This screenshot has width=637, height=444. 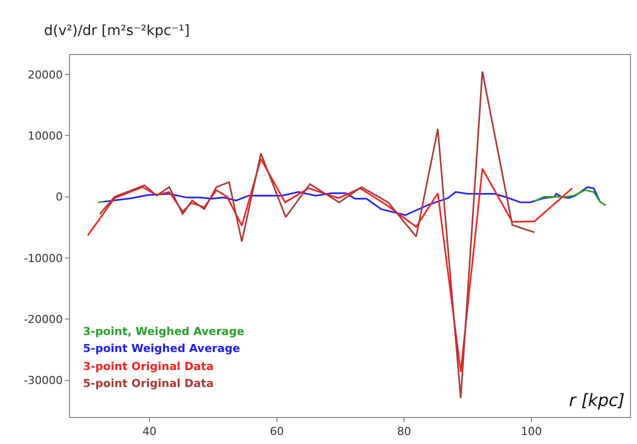 I want to click on text: 5-point Weighed Average, so click(x=161, y=348).